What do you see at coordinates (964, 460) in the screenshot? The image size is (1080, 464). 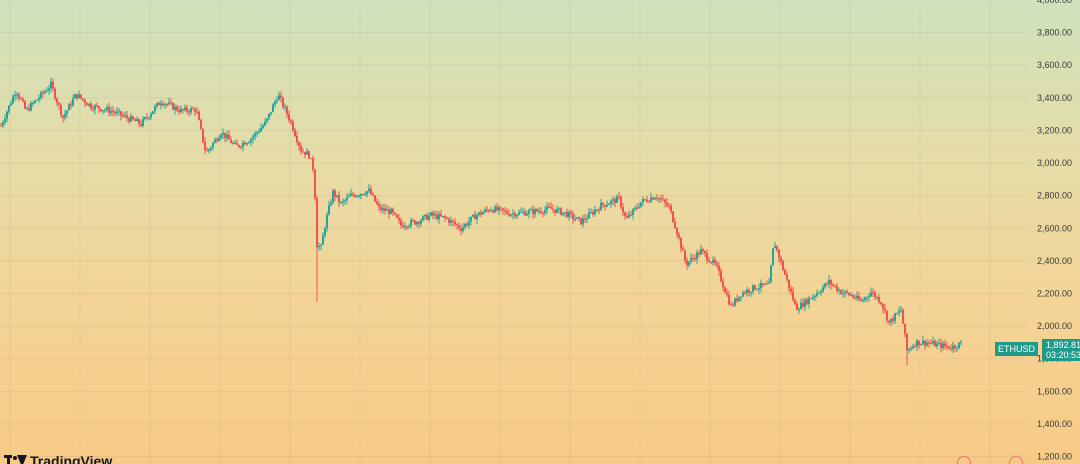 I see `settings-icon` at bounding box center [964, 460].